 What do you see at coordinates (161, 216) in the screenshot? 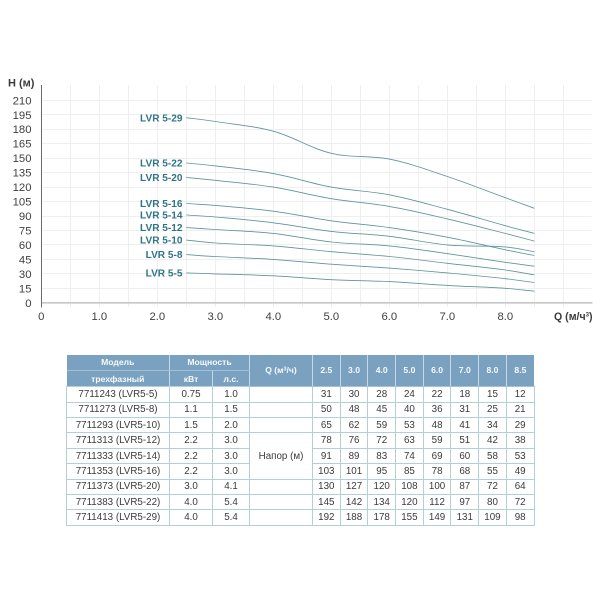
I see `svg-text: LVR 5-14` at bounding box center [161, 216].